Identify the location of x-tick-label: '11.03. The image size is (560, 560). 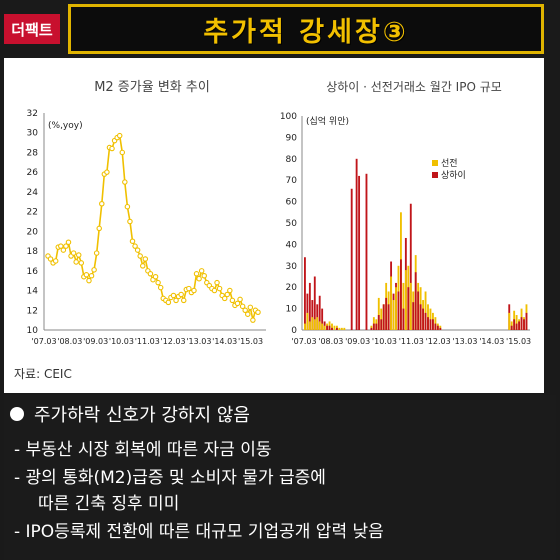
(411, 341).